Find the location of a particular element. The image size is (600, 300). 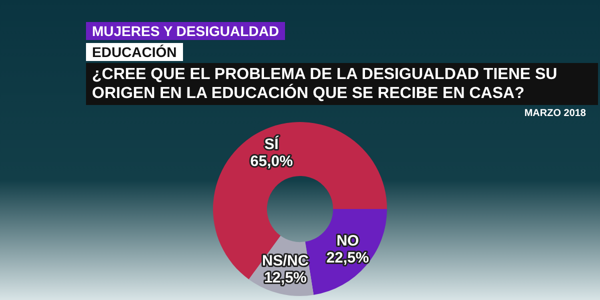

text: EDUCACIÓN is located at coordinates (134, 52).